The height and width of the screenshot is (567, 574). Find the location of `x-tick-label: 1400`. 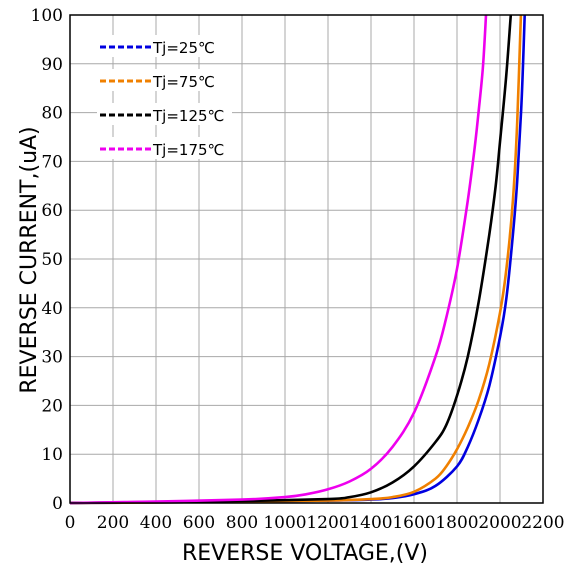

x-tick-label: 1400 is located at coordinates (370, 523).